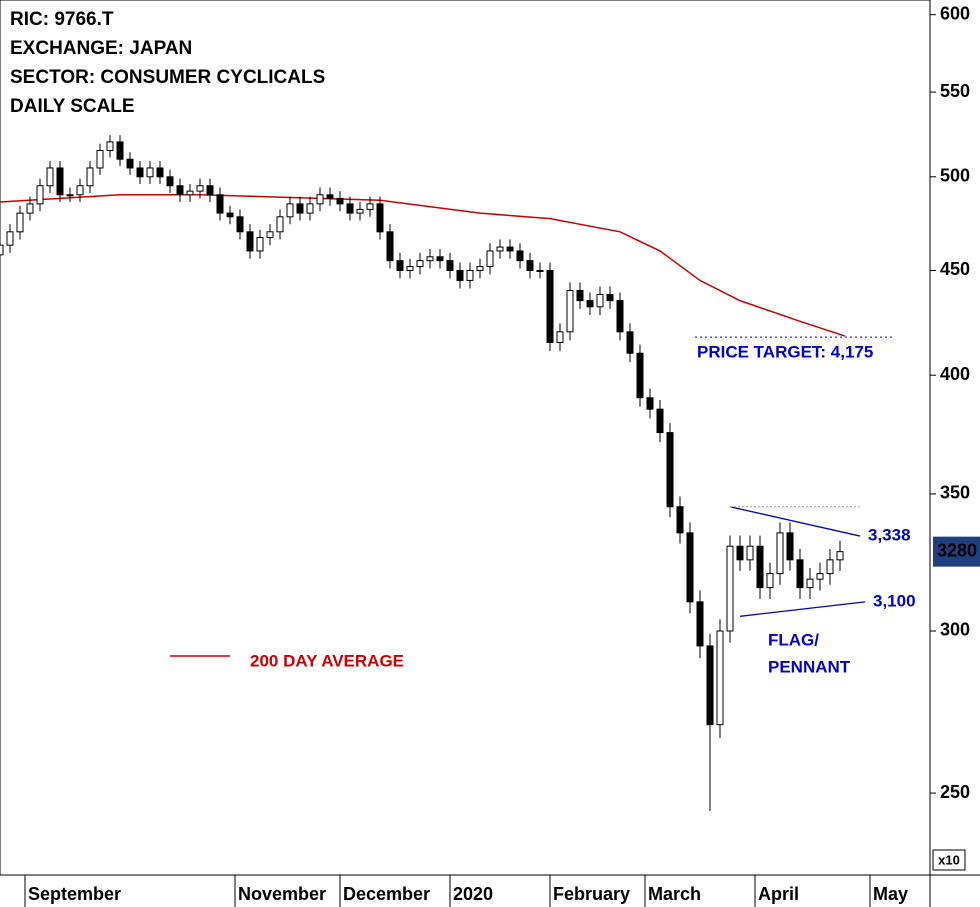 This screenshot has width=980, height=907. Describe the element at coordinates (793, 639) in the screenshot. I see `pattern-label: FLAG/` at that location.